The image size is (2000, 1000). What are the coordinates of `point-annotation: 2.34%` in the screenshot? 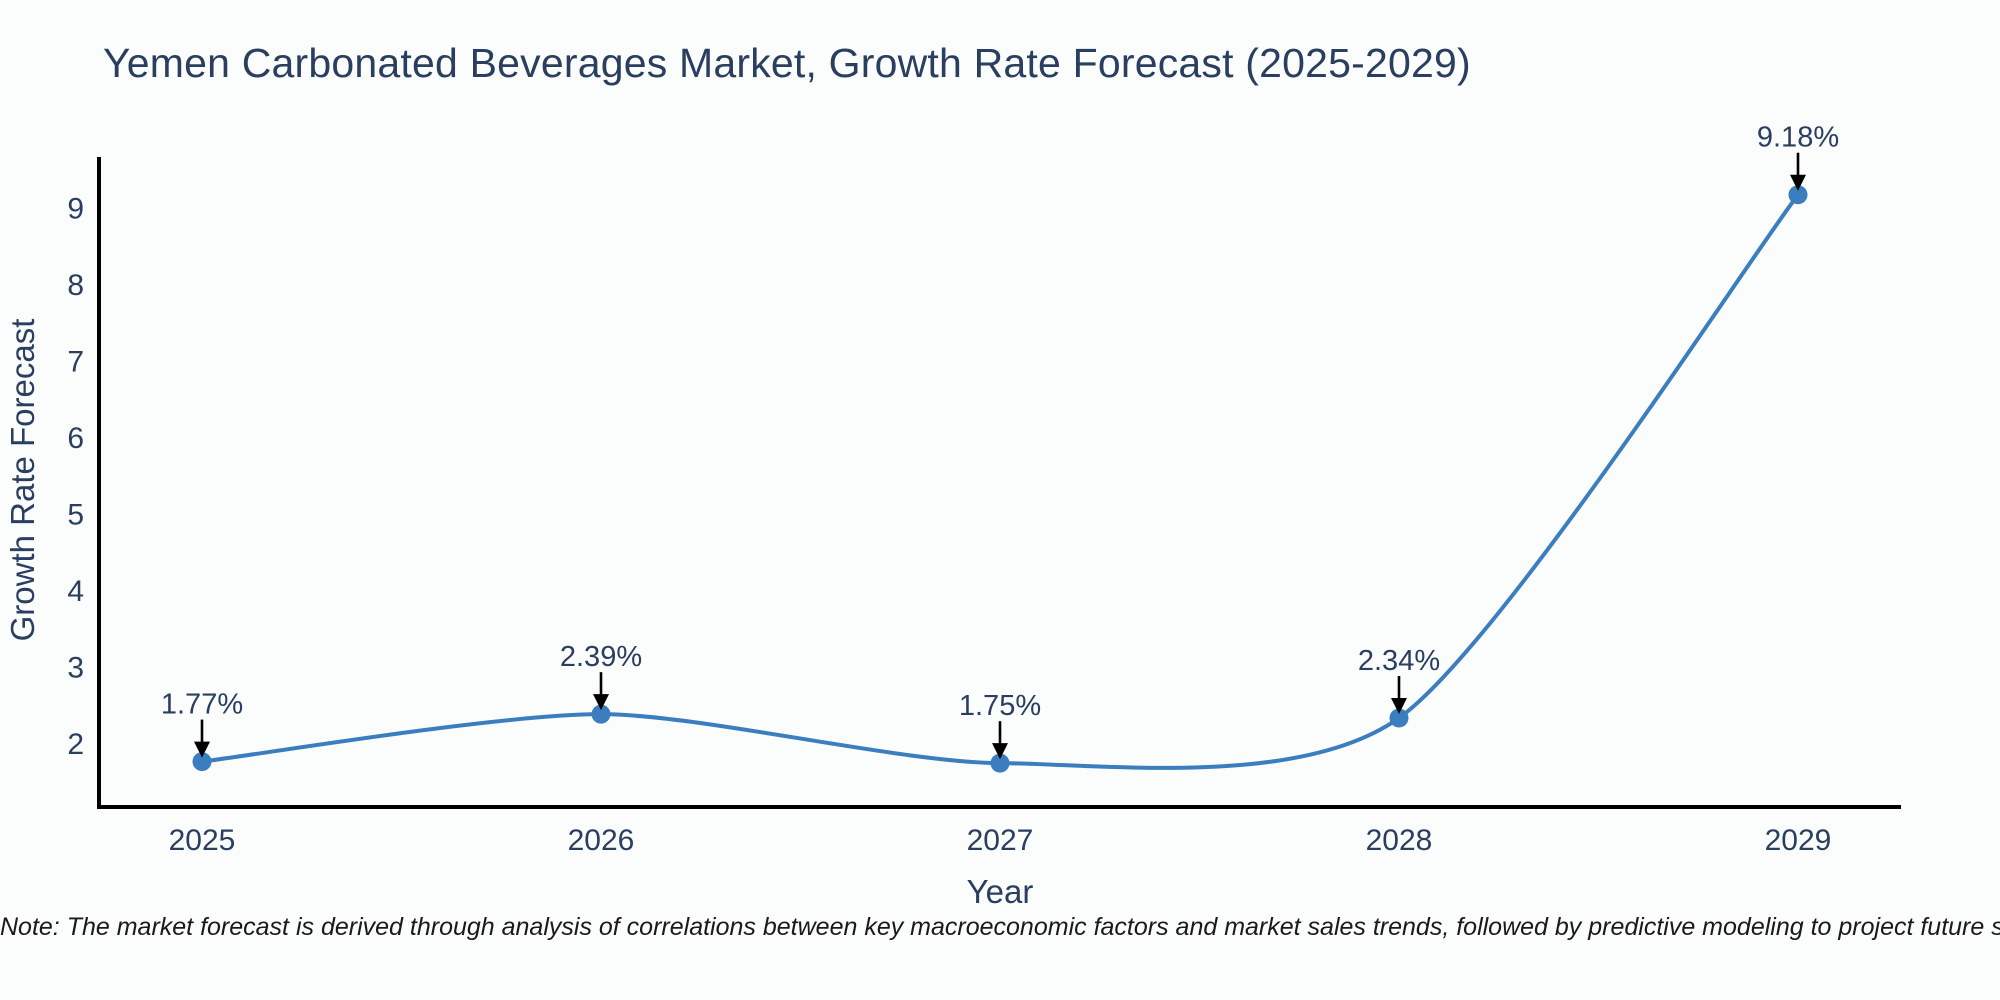 It's located at (1399, 661).